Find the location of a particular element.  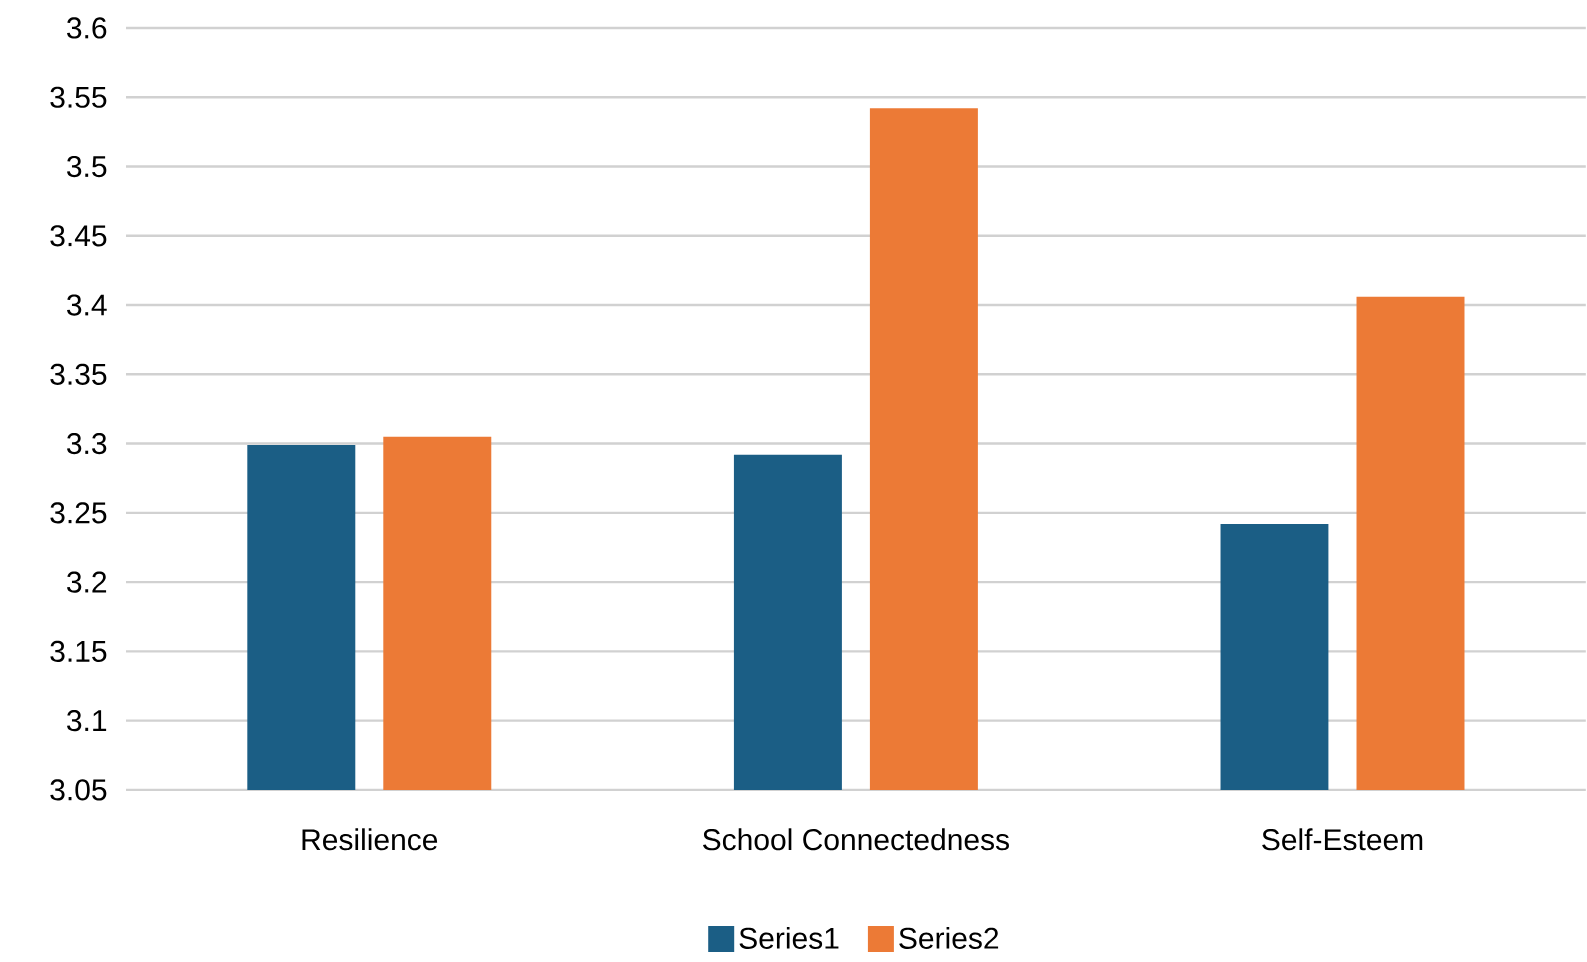

y-tick-label: 3.5 is located at coordinates (87, 166).